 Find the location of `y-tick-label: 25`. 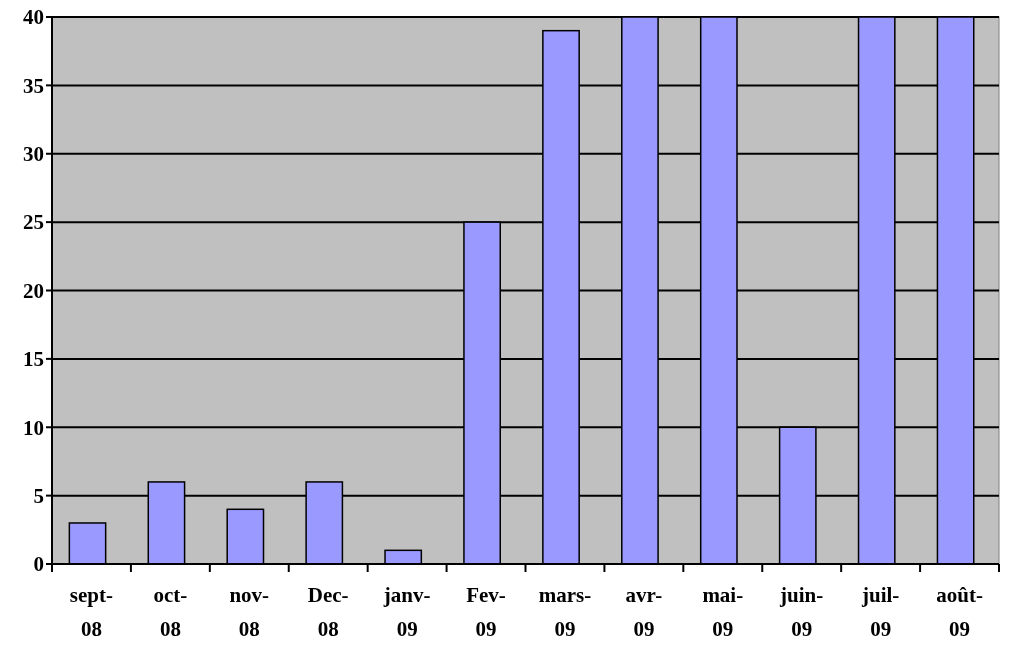

y-tick-label: 25 is located at coordinates (33, 222).